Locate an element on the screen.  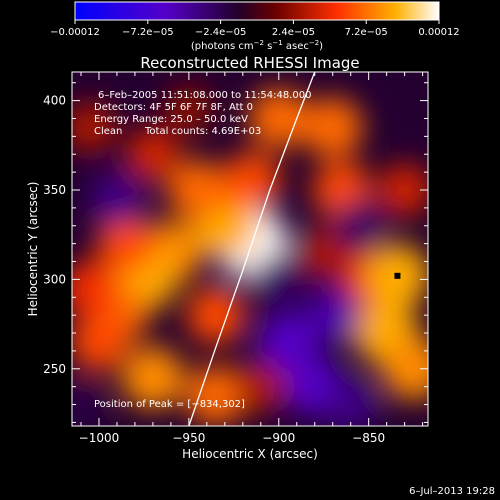
peak-marker is located at coordinates (397, 275).